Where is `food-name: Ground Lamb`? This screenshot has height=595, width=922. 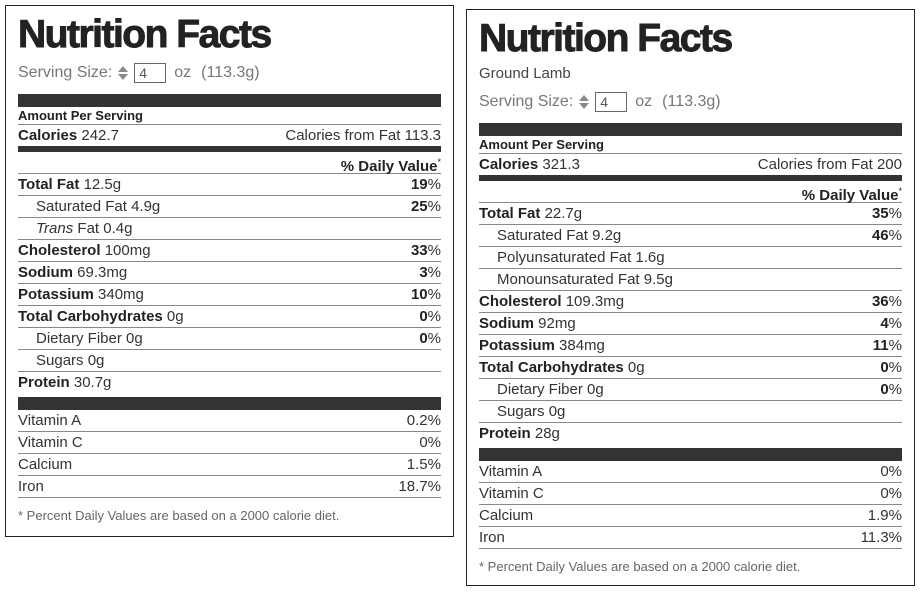 food-name: Ground Lamb is located at coordinates (525, 73).